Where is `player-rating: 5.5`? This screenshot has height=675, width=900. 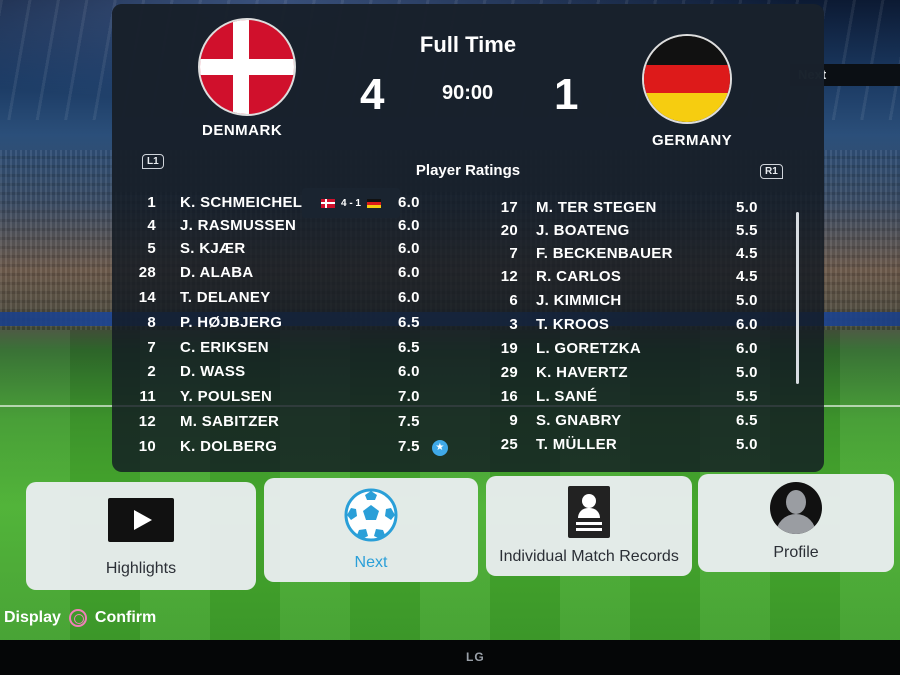
player-rating: 5.5 is located at coordinates (747, 230).